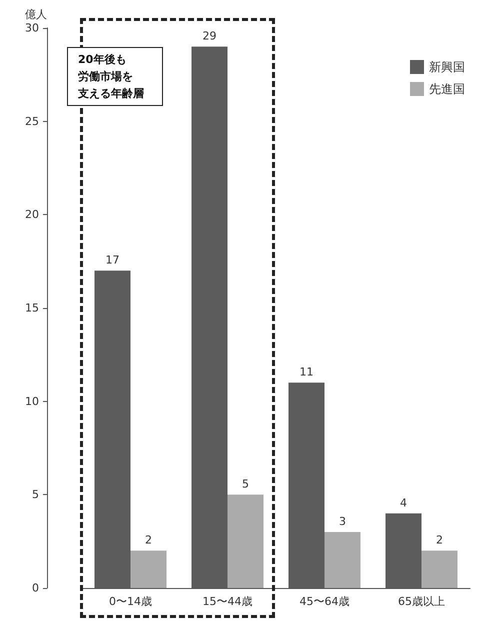  Describe the element at coordinates (32, 401) in the screenshot. I see `y-tick-label: 10` at that location.